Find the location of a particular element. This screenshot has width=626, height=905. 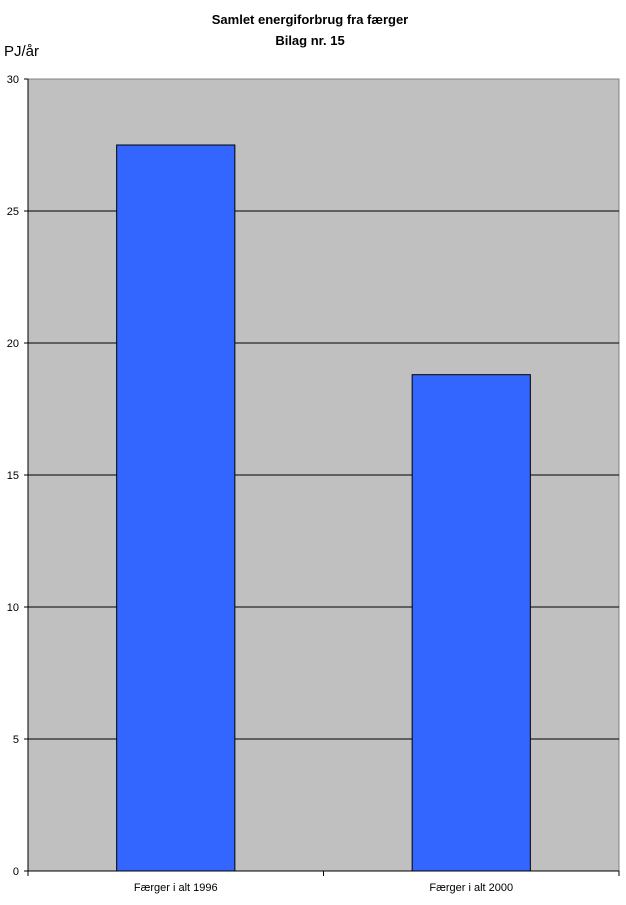

y-tick-label: 30 is located at coordinates (13, 80).